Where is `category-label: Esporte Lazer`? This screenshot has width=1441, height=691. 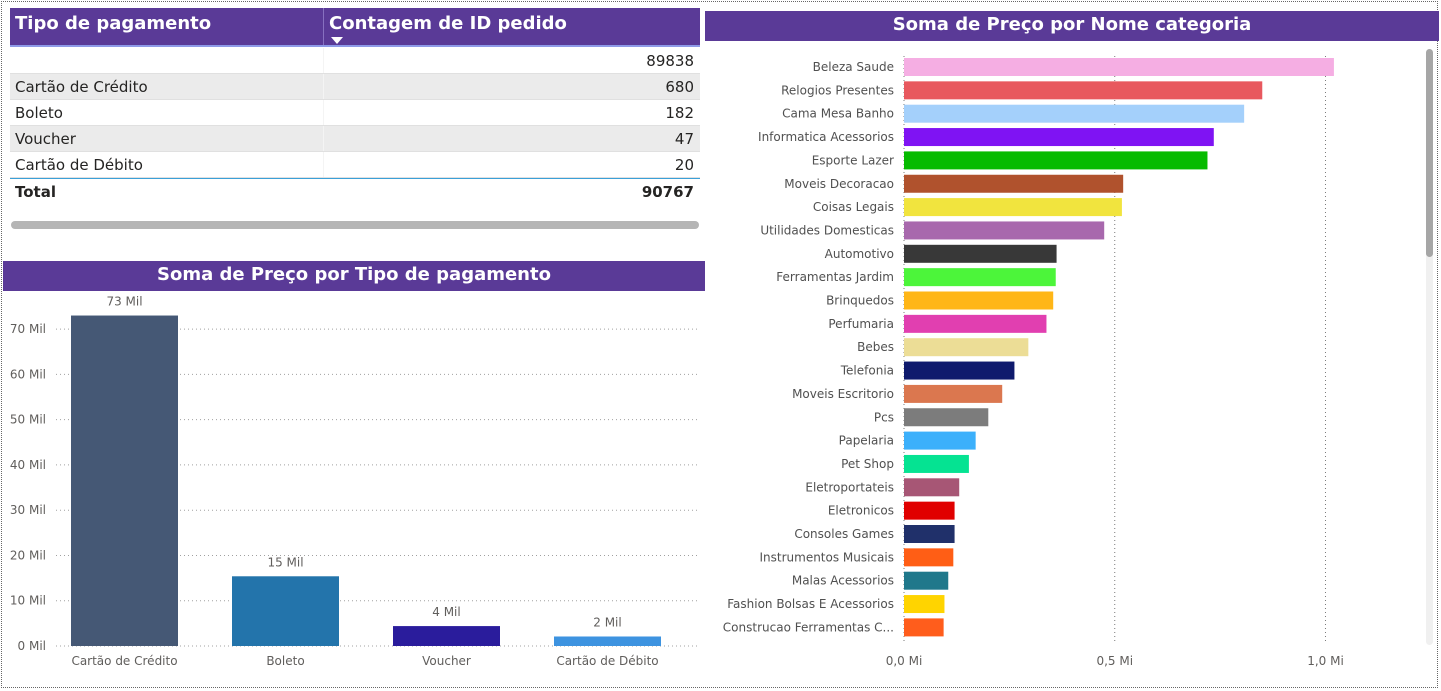
category-label: Esporte Lazer is located at coordinates (853, 160).